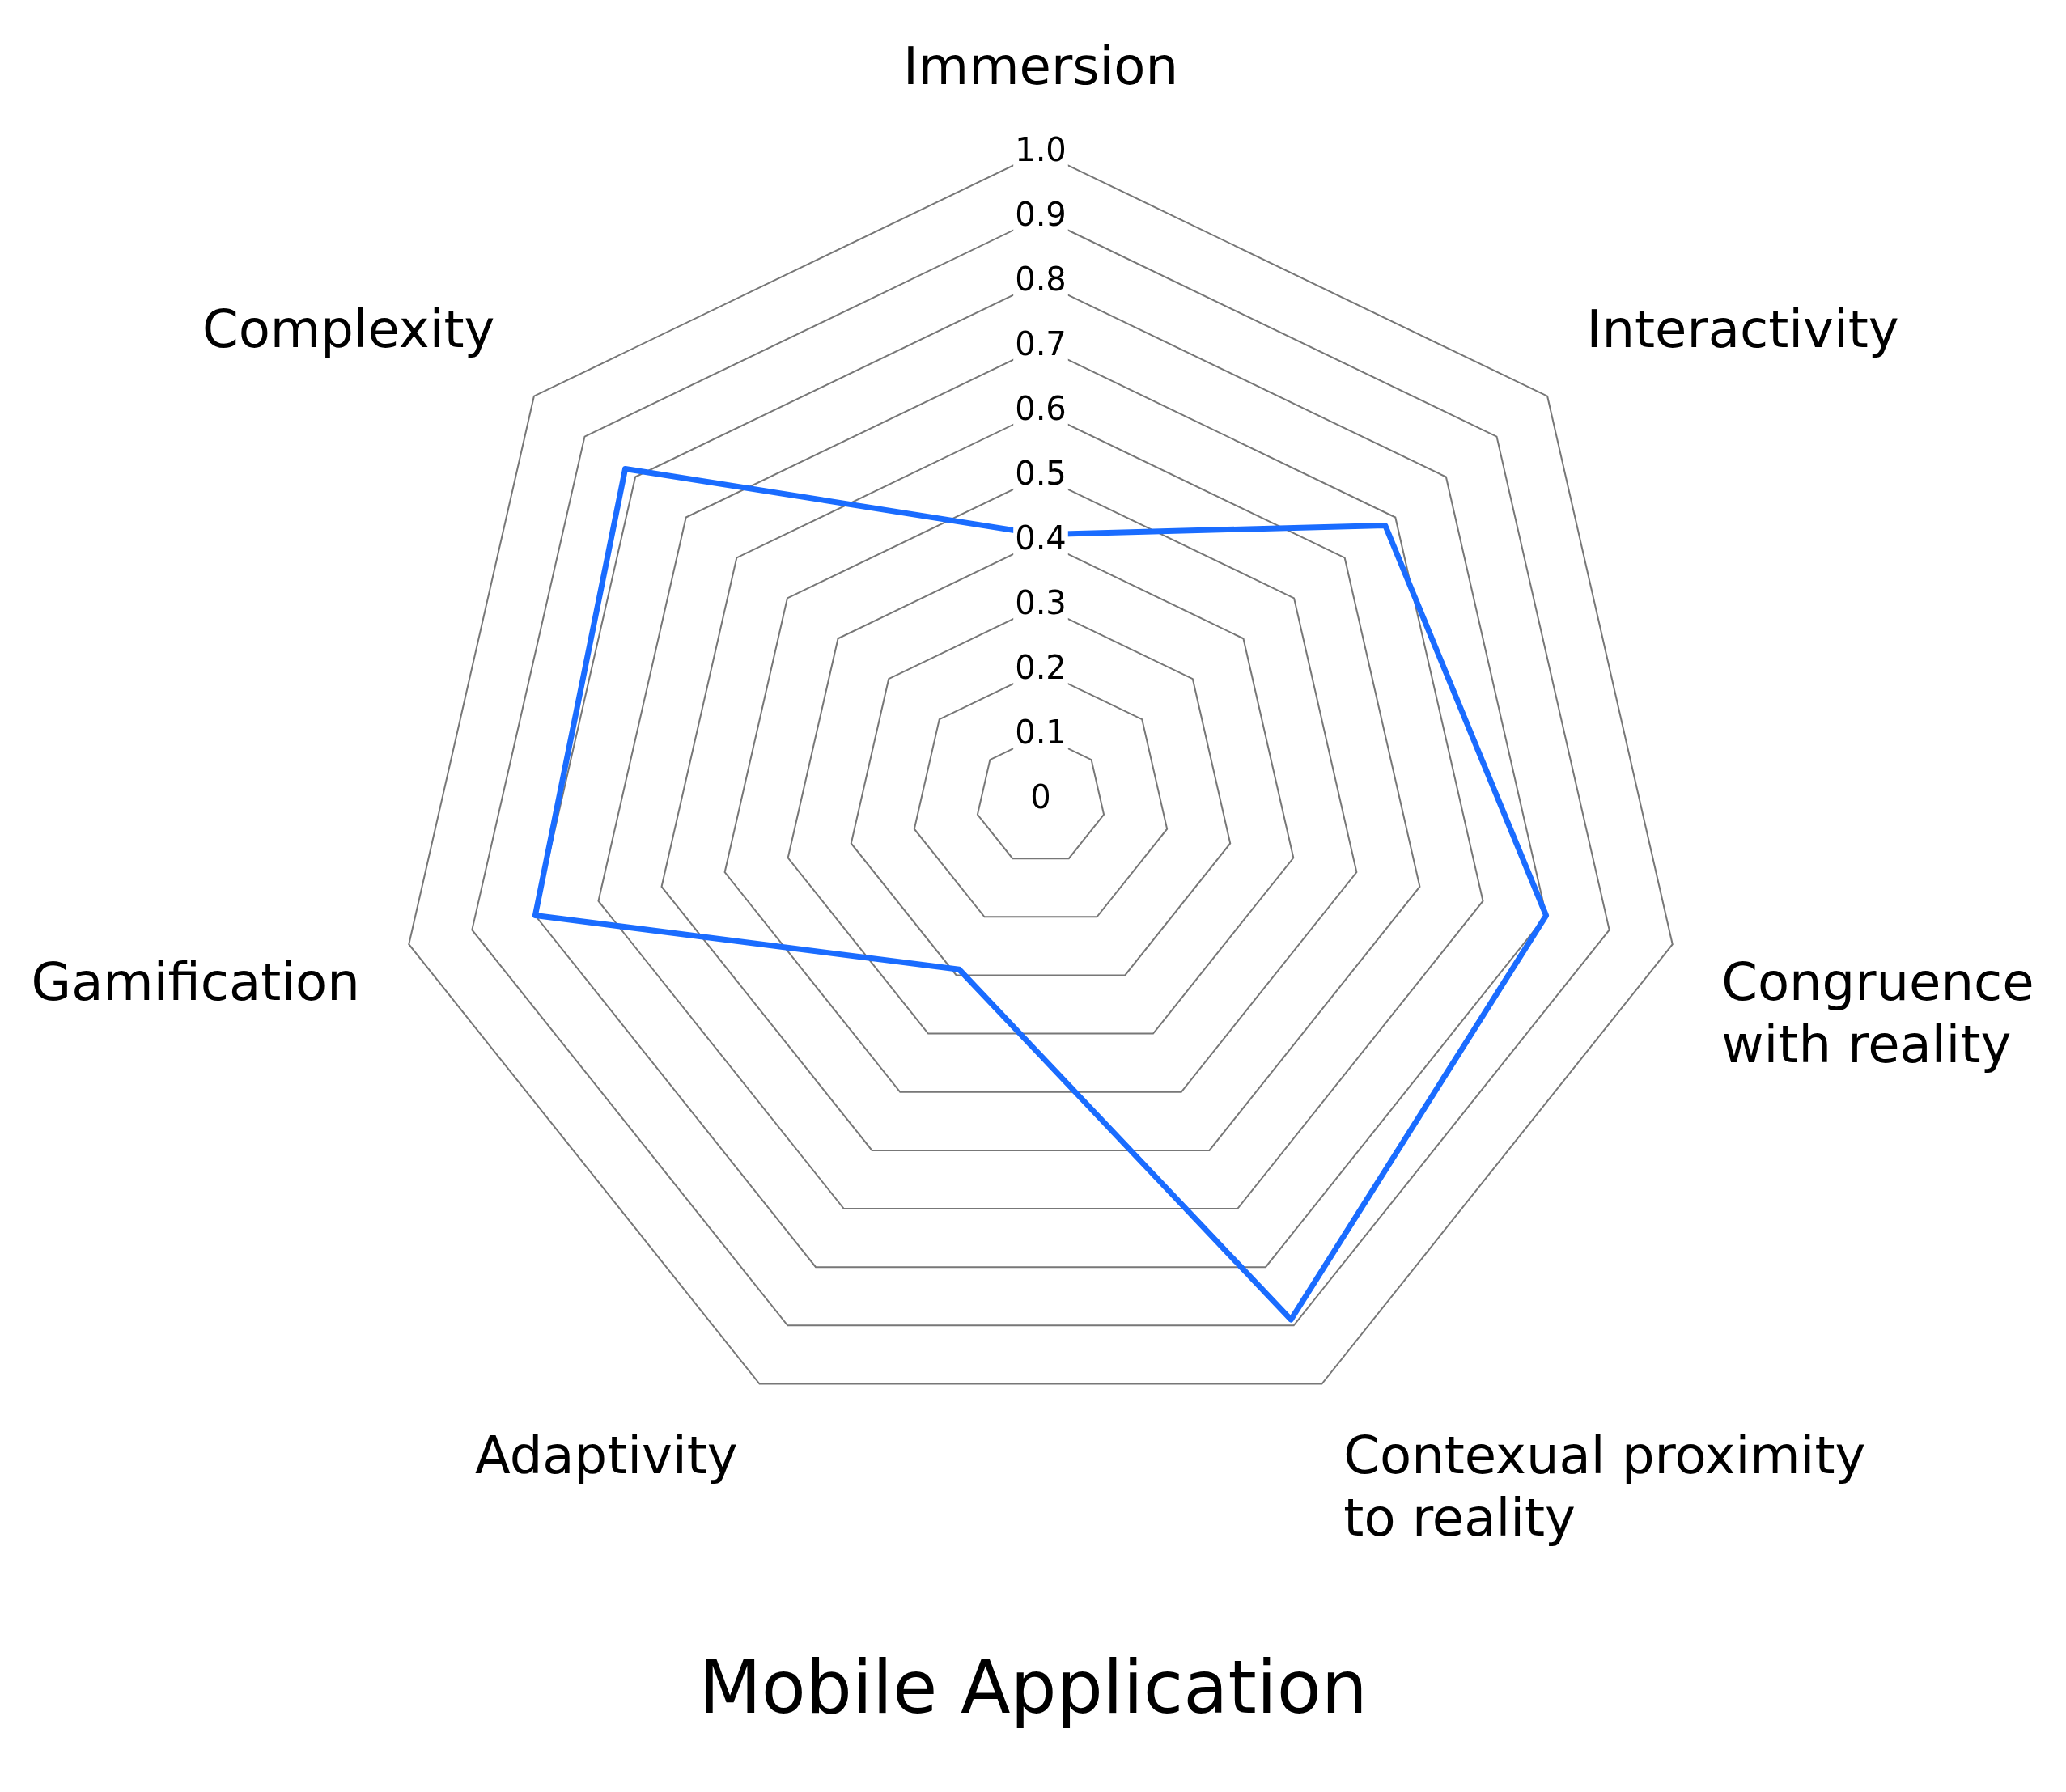 This screenshot has width=2066, height=1792. What do you see at coordinates (1605, 1487) in the screenshot?
I see `spoke-label: Contexual proximity to reality` at bounding box center [1605, 1487].